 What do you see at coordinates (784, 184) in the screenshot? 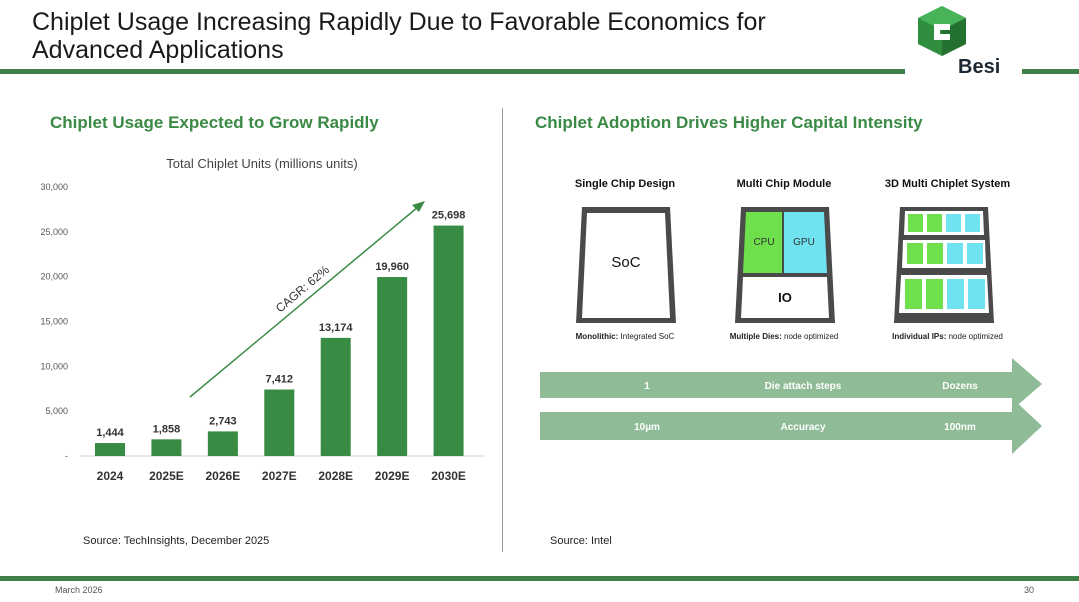
I see `column-heading-multi-chip: Multi Chip Module` at bounding box center [784, 184].